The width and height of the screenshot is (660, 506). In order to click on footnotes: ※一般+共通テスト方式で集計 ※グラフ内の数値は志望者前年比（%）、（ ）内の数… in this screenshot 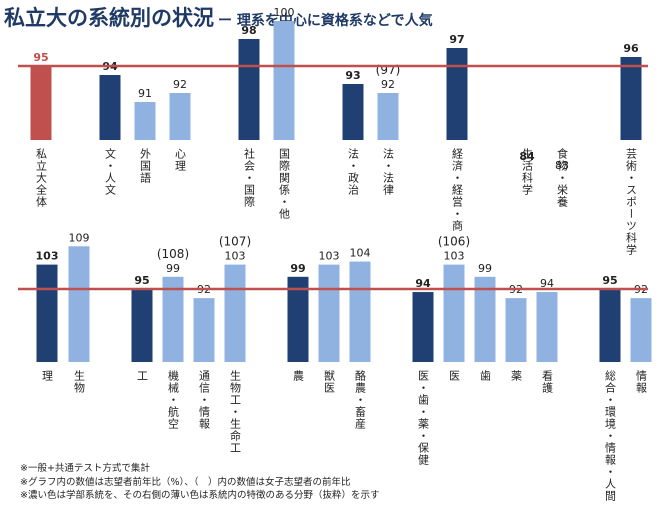, I will do `click(199, 482)`.